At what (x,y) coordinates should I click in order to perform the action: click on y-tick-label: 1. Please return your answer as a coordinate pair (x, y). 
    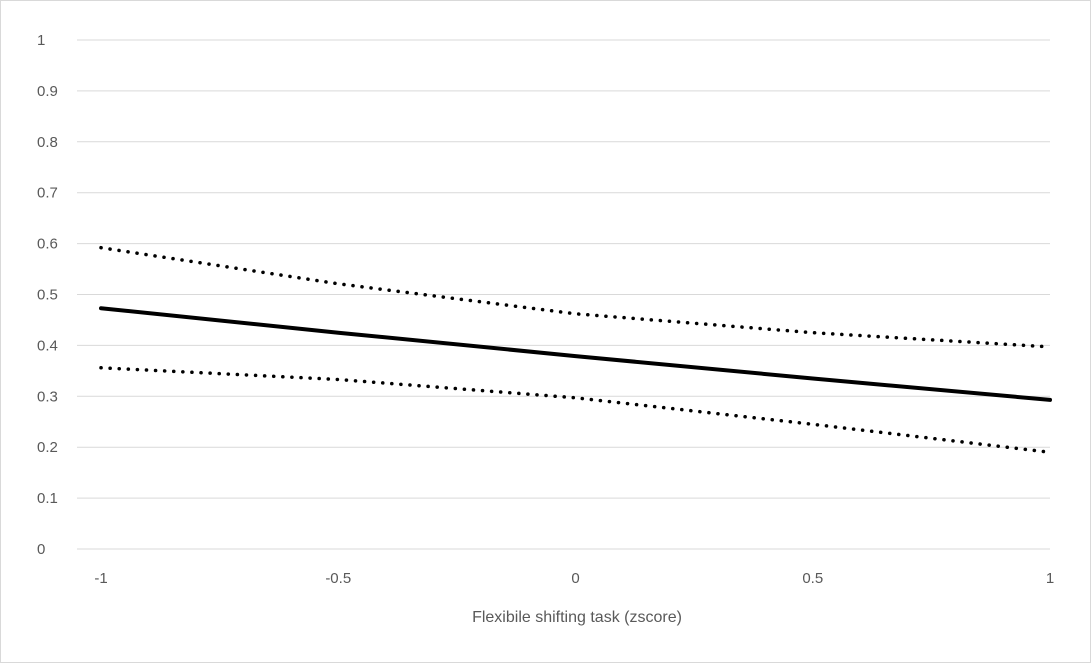
    Looking at the image, I should click on (41, 40).